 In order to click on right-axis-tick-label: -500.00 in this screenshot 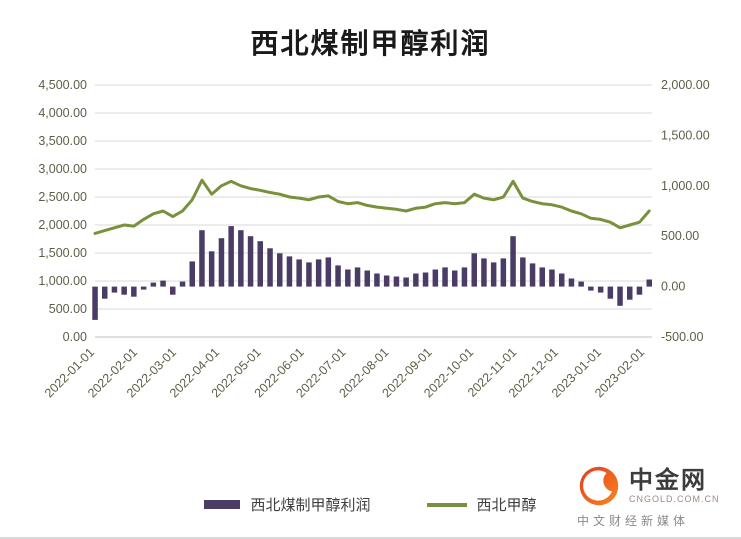, I will do `click(682, 337)`.